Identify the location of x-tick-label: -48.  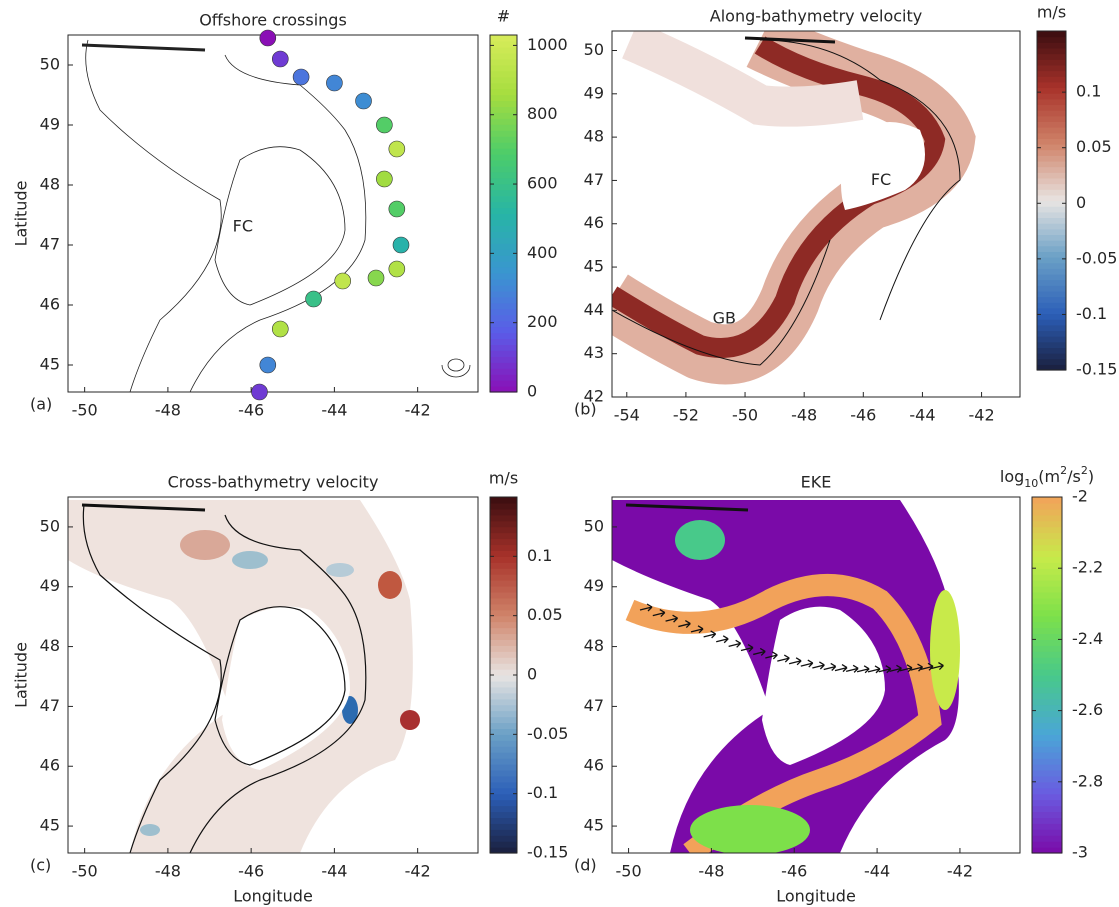
(168, 871).